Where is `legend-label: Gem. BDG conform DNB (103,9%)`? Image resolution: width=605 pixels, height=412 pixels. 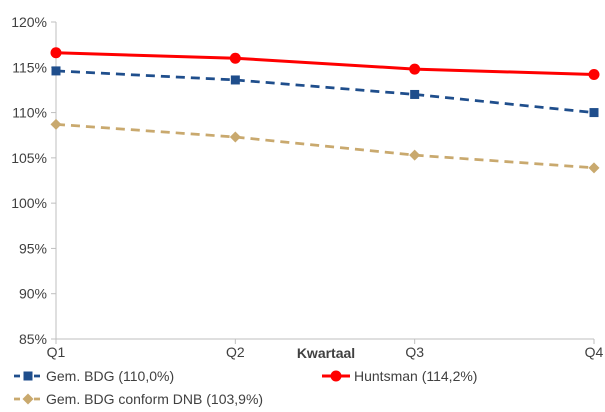 legend-label: Gem. BDG conform DNB (103,9%) is located at coordinates (154, 399).